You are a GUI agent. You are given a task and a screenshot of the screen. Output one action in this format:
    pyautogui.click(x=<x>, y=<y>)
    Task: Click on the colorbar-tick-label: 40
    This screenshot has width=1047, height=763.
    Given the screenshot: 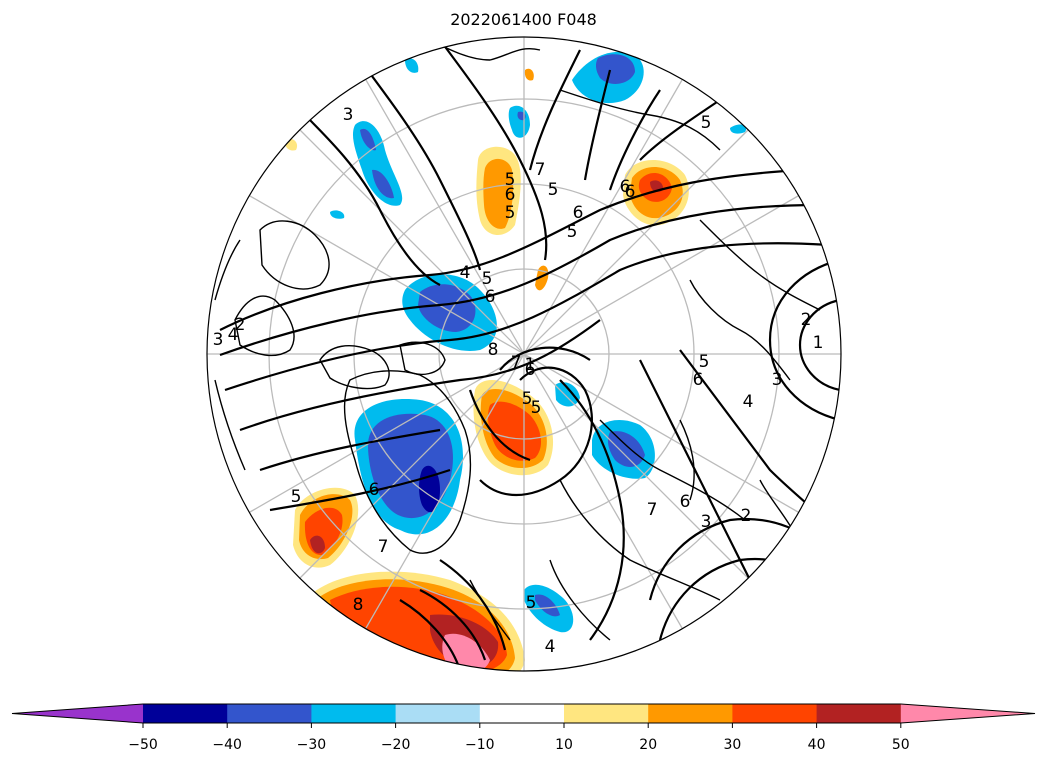 What is the action you would take?
    pyautogui.click(x=817, y=745)
    